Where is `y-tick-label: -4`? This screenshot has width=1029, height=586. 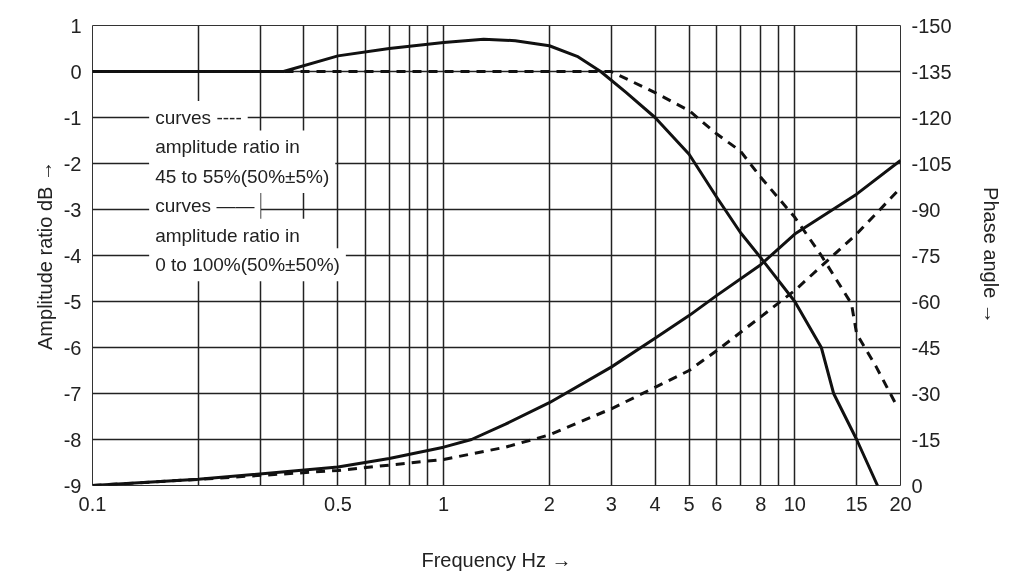
y-tick-label: -4 is located at coordinates (72, 255).